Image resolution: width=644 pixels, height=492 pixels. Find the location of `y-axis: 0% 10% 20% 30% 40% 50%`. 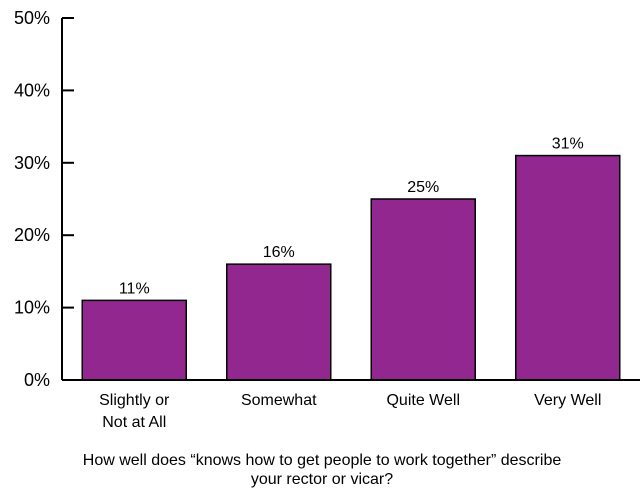

y-axis: 0% 10% 20% 30% 40% 50% is located at coordinates (44, 199).